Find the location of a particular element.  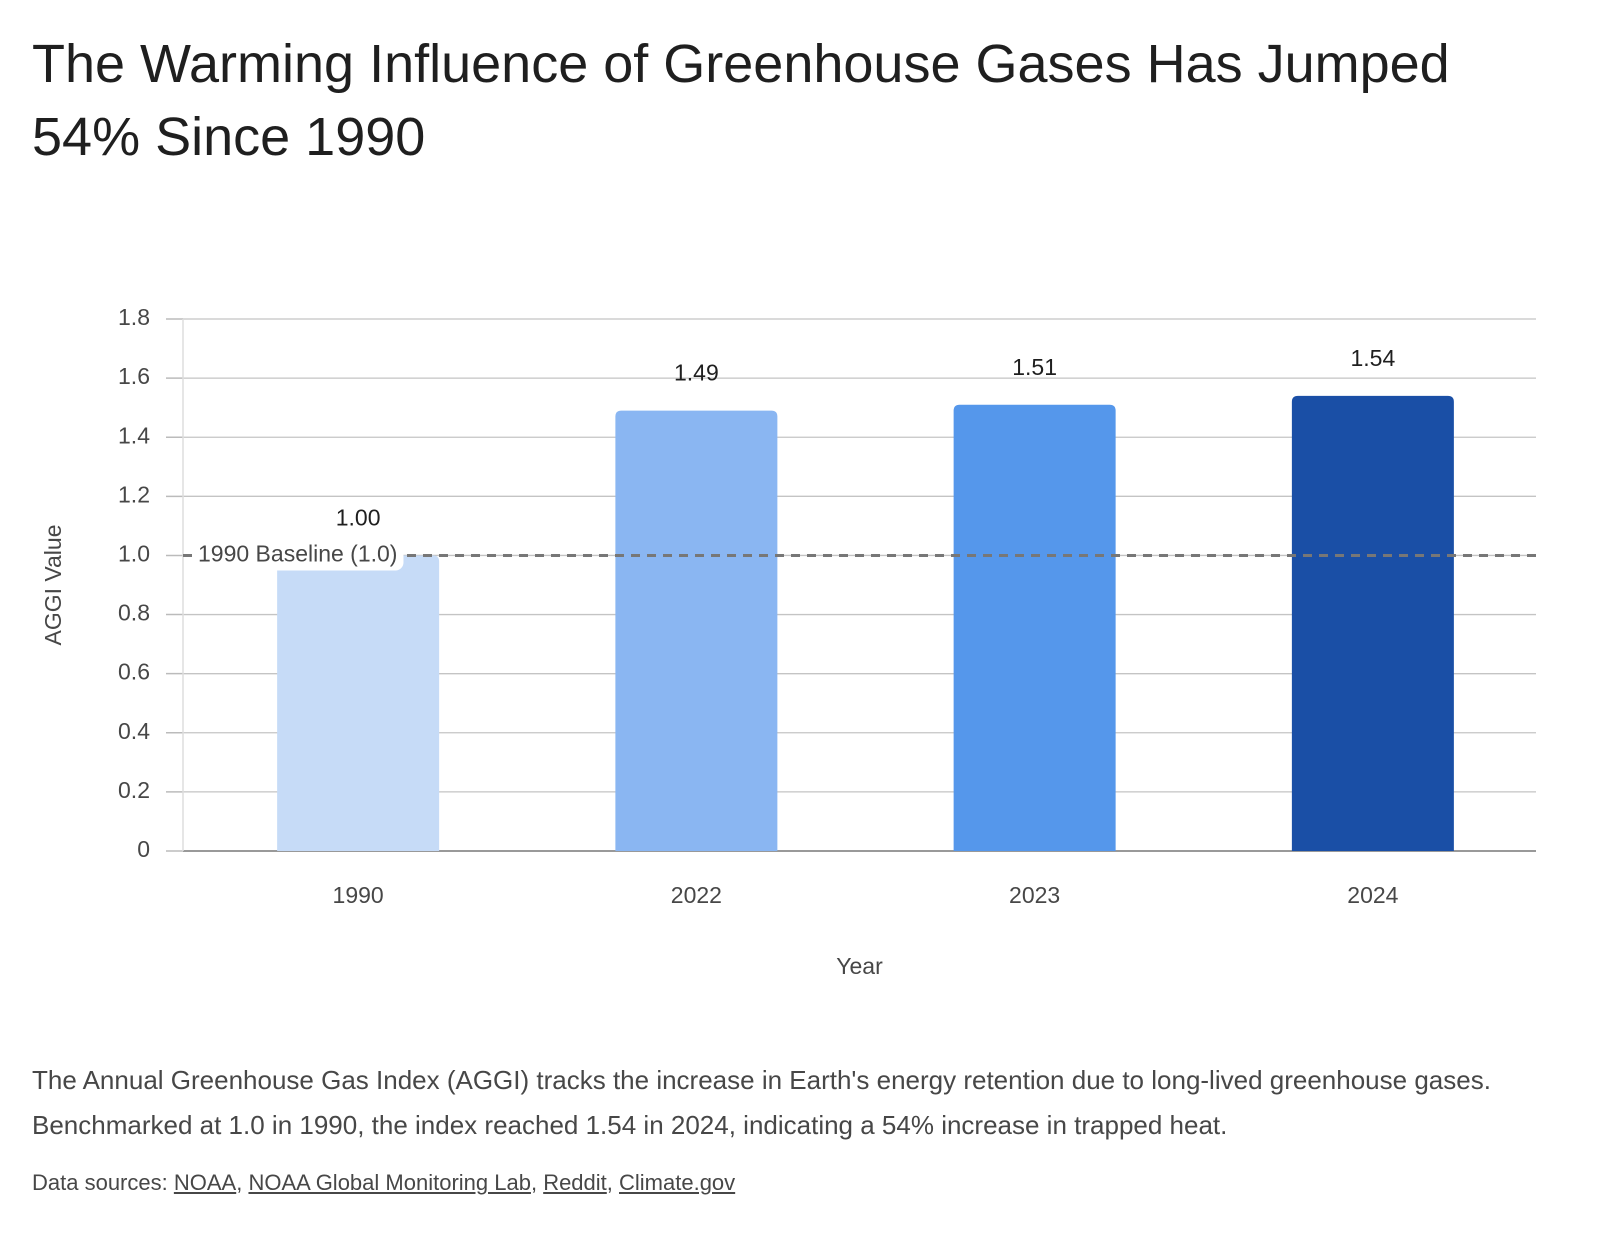

x-tick-label: 2024 is located at coordinates (1372, 895).